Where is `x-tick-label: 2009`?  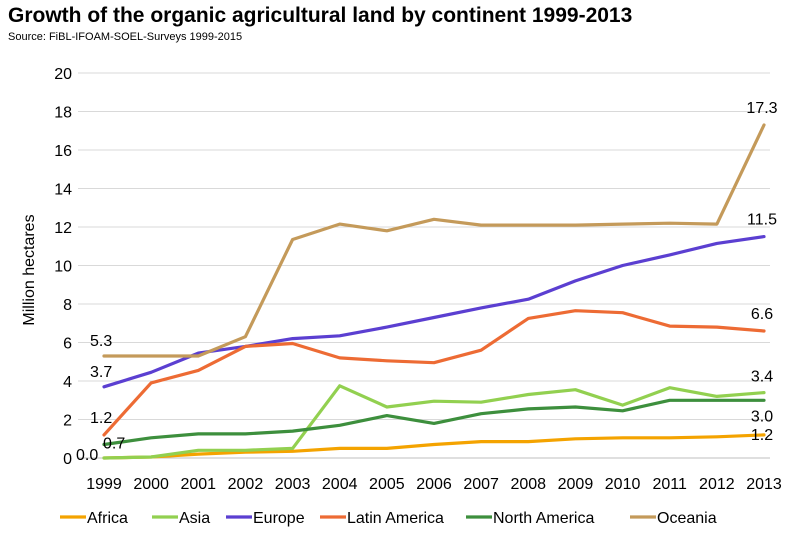
x-tick-label: 2009 is located at coordinates (576, 484).